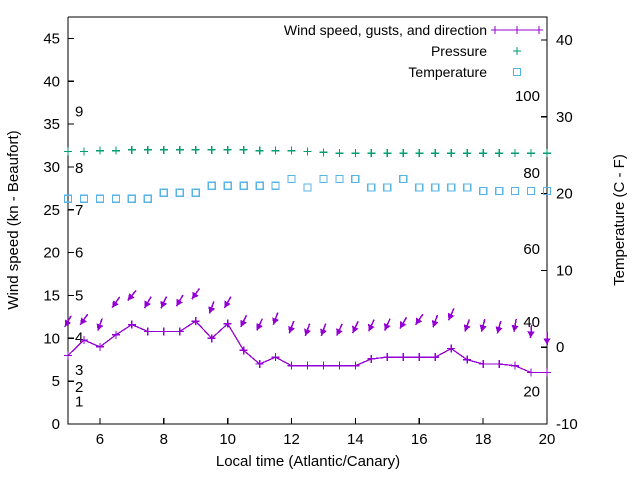  I want to click on x-tick-label: 18, so click(483, 439).